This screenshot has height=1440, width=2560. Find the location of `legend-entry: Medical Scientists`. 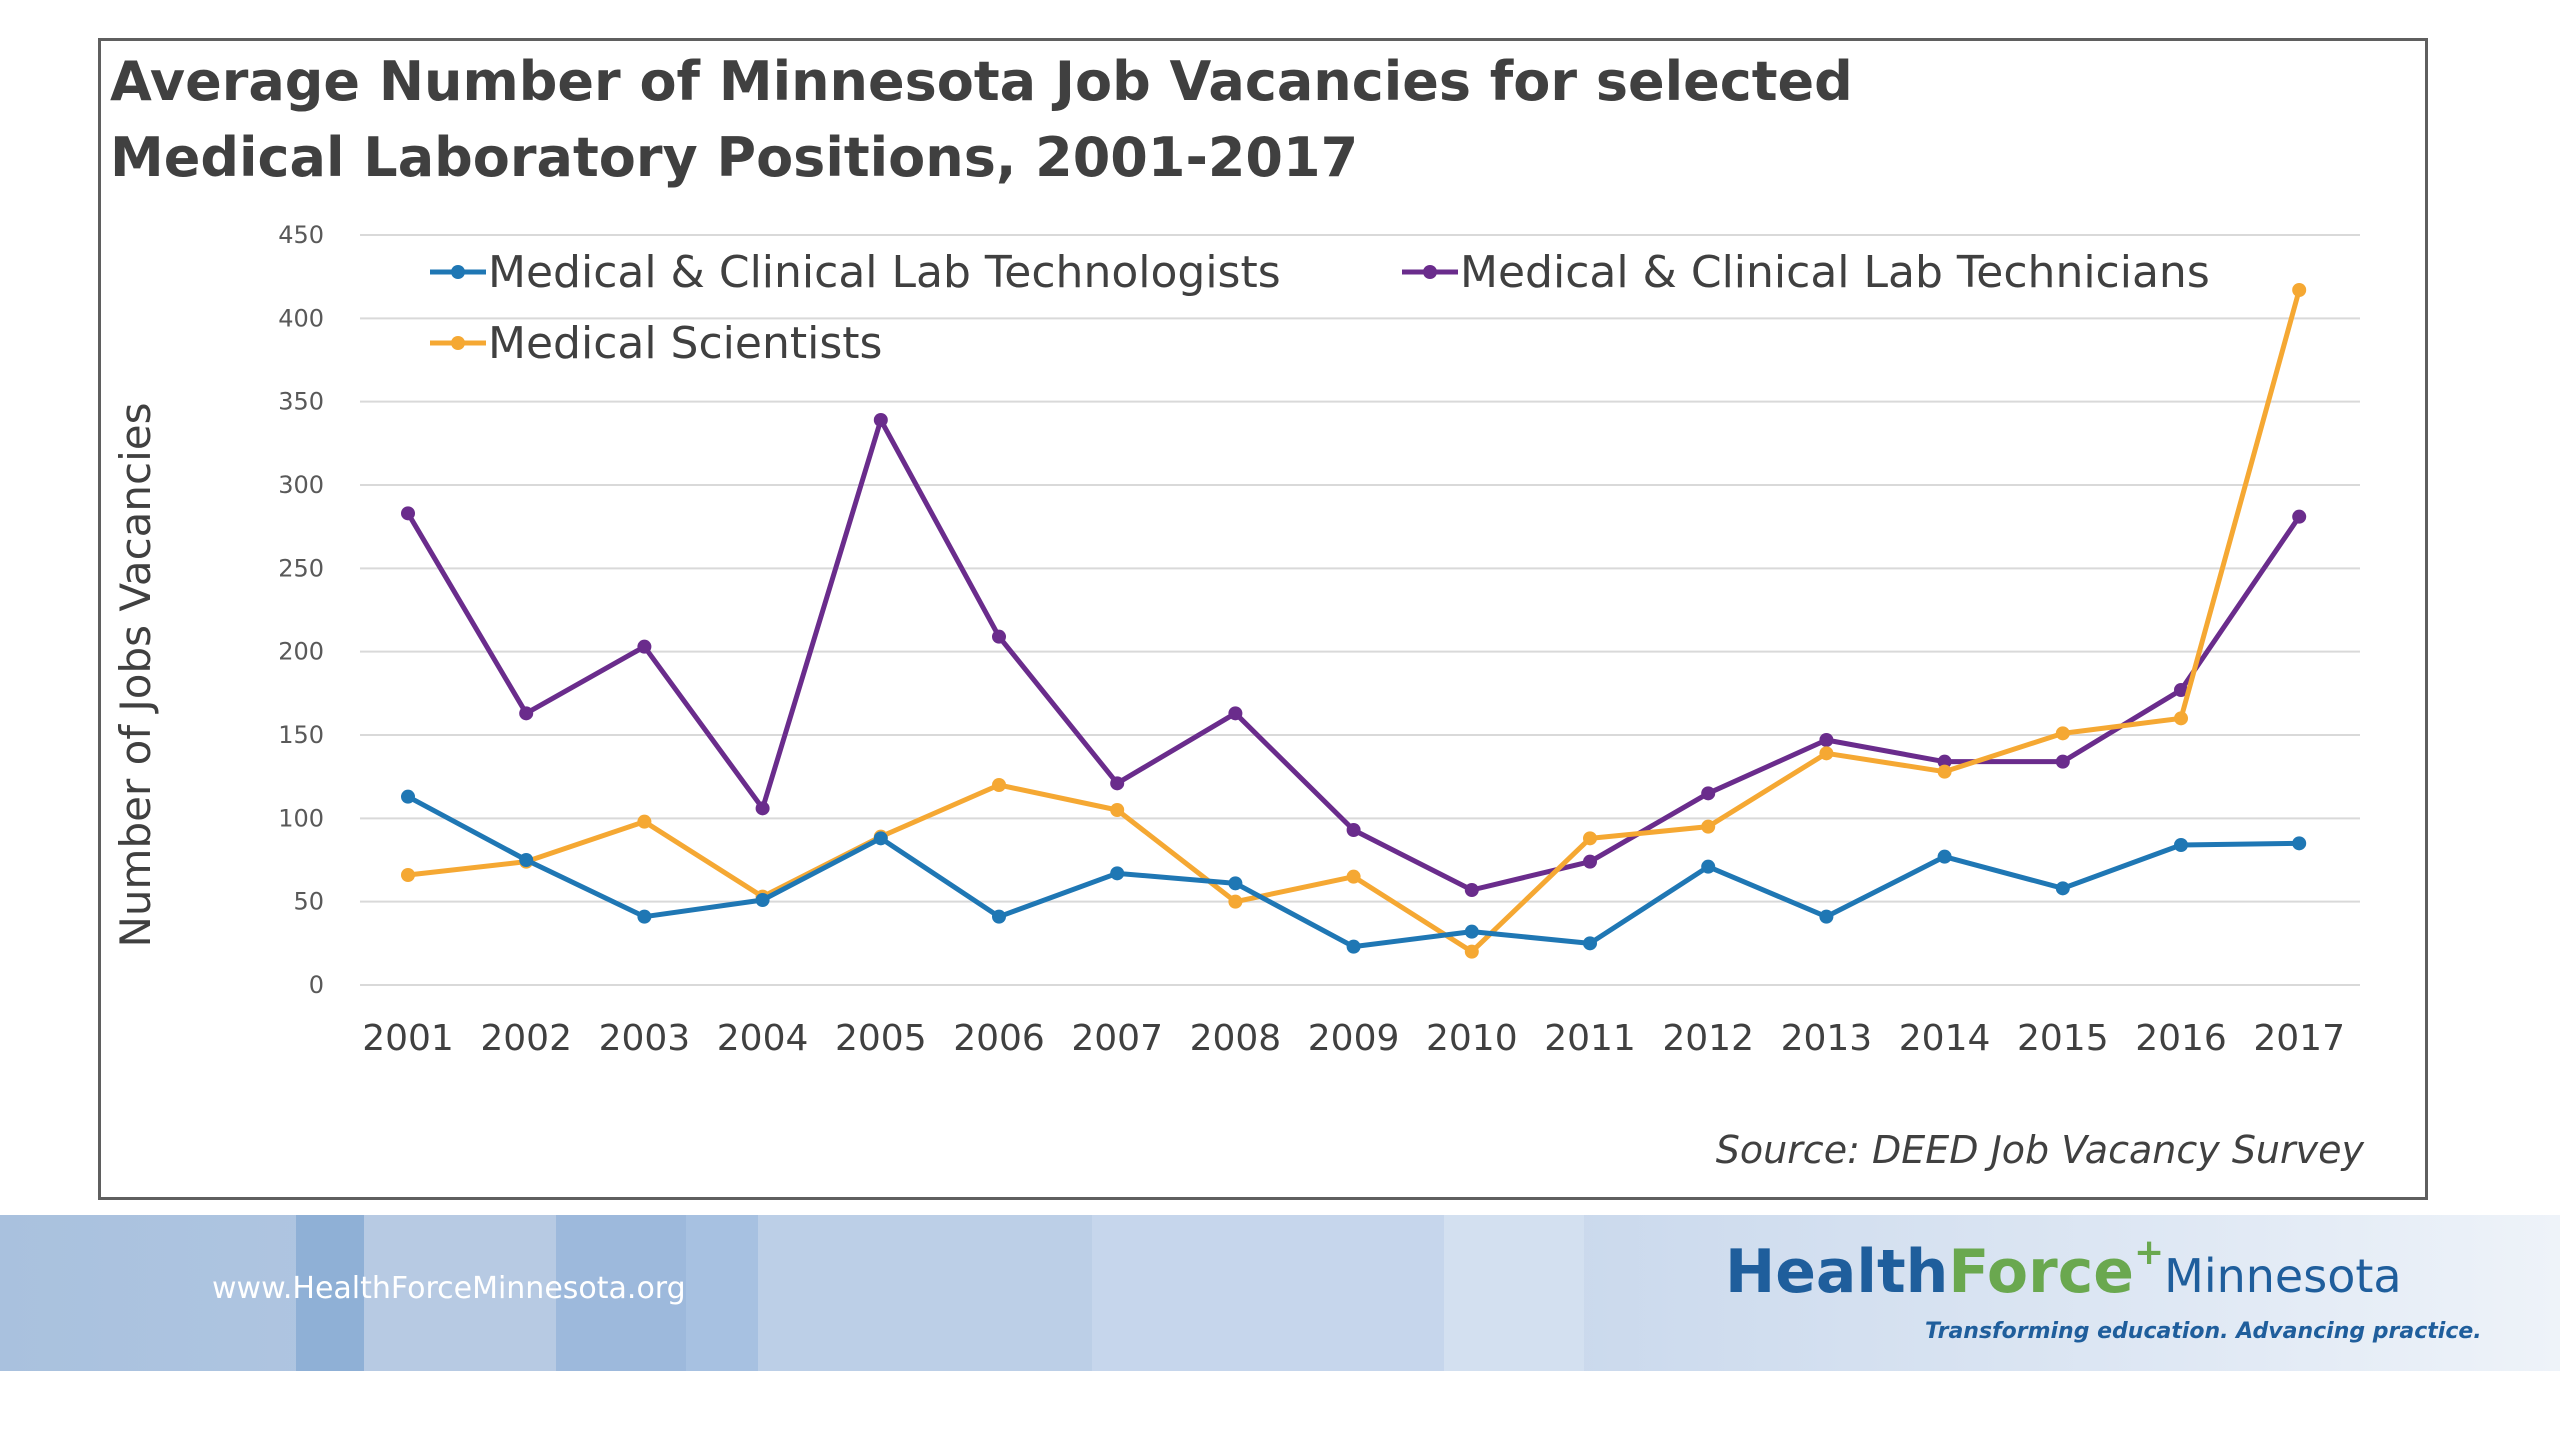

legend-entry: Medical Scientists is located at coordinates (656, 343).